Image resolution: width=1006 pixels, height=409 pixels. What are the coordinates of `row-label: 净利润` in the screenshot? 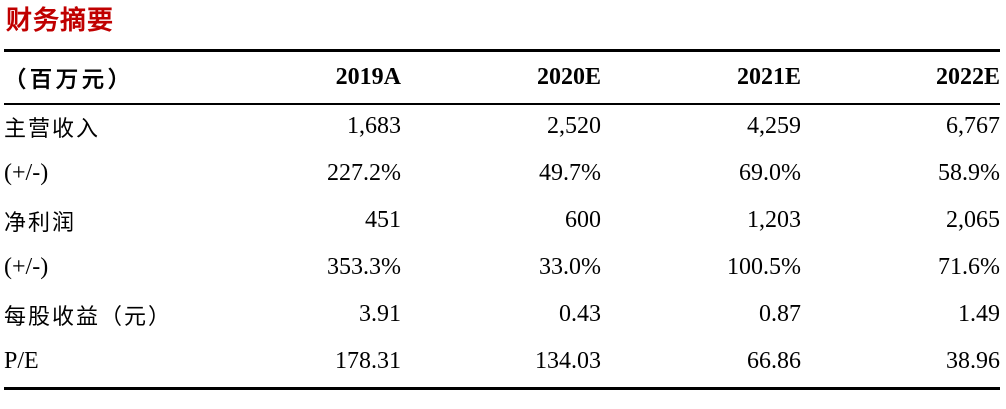 It's located at (40, 223).